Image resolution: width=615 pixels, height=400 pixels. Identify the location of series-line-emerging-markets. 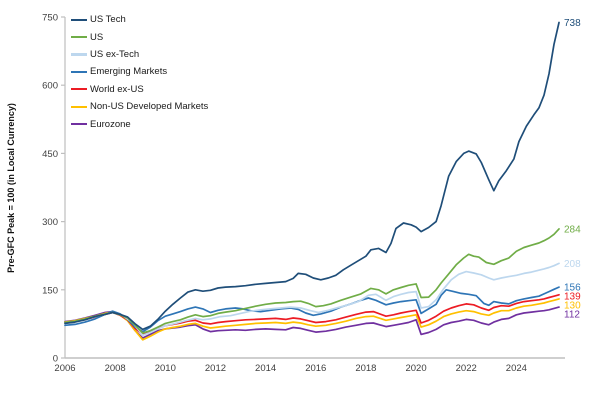
(312, 309).